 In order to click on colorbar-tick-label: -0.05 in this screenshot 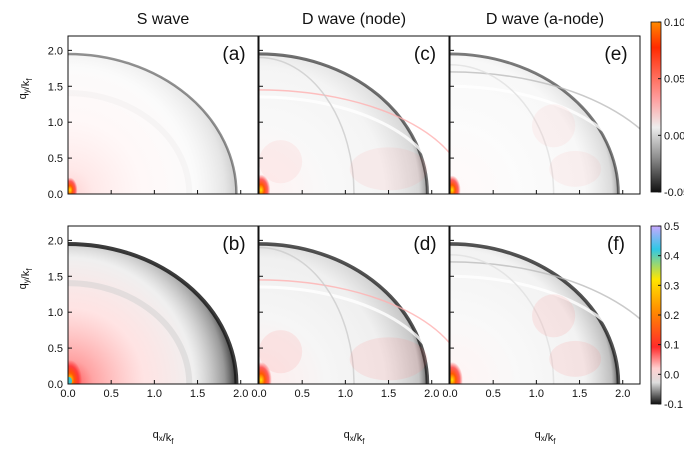, I will do `click(674, 193)`.